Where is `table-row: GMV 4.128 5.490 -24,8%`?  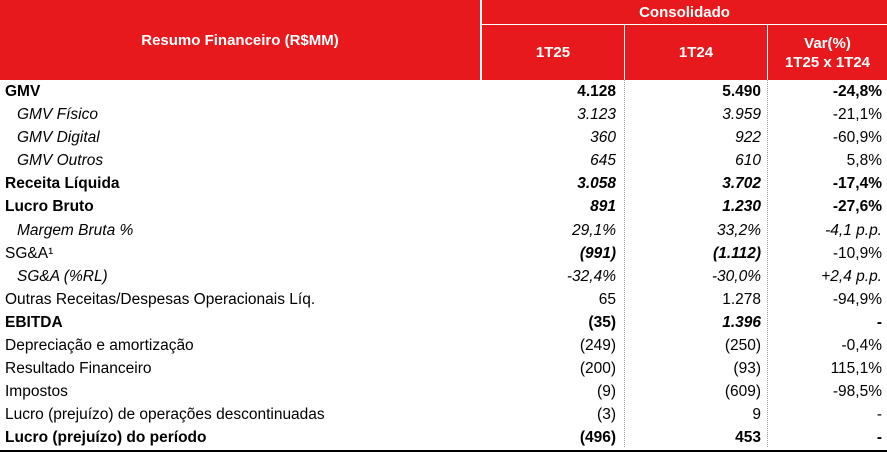 table-row: GMV 4.128 5.490 -24,8% is located at coordinates (443, 91).